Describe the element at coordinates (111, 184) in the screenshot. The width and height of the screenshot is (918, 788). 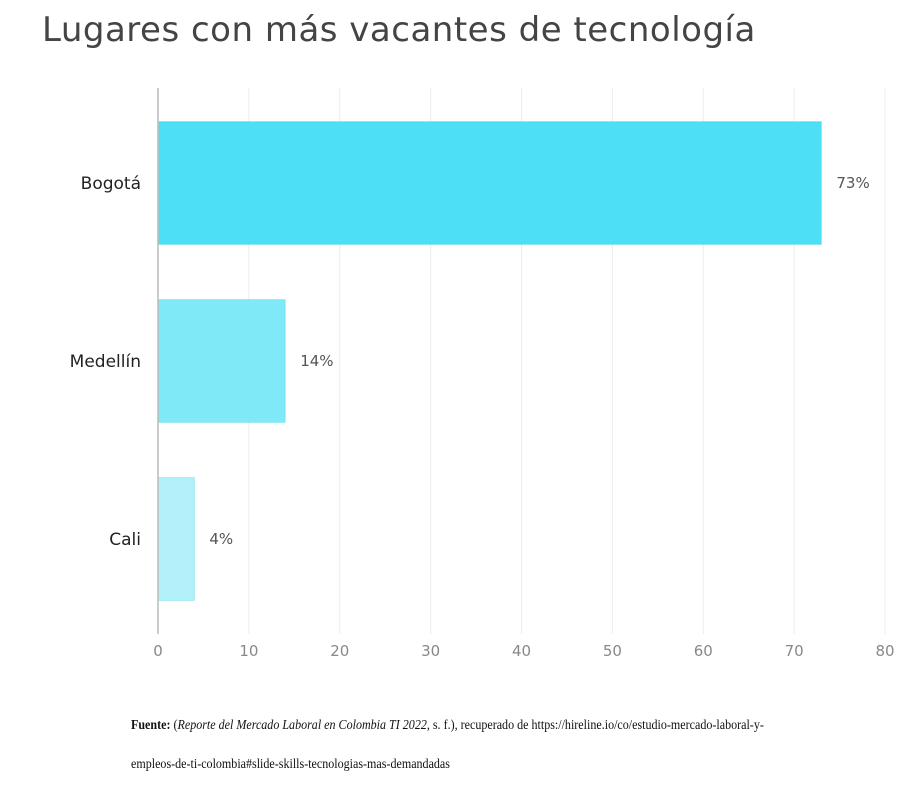
I see `category-label: Bogotá` at that location.